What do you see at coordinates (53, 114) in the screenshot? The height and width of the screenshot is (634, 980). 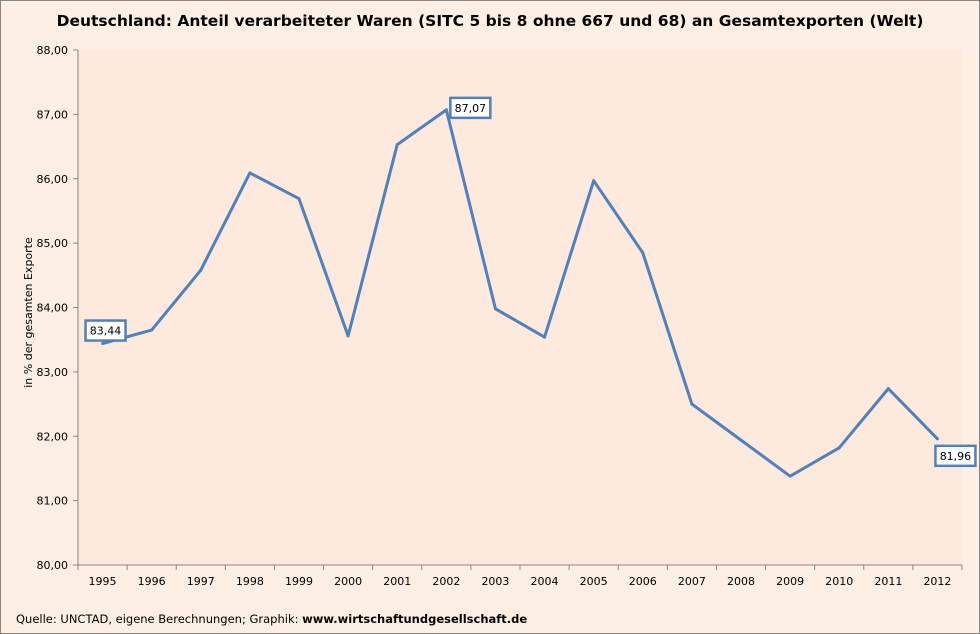 I see `y-tick-label: 87,00` at bounding box center [53, 114].